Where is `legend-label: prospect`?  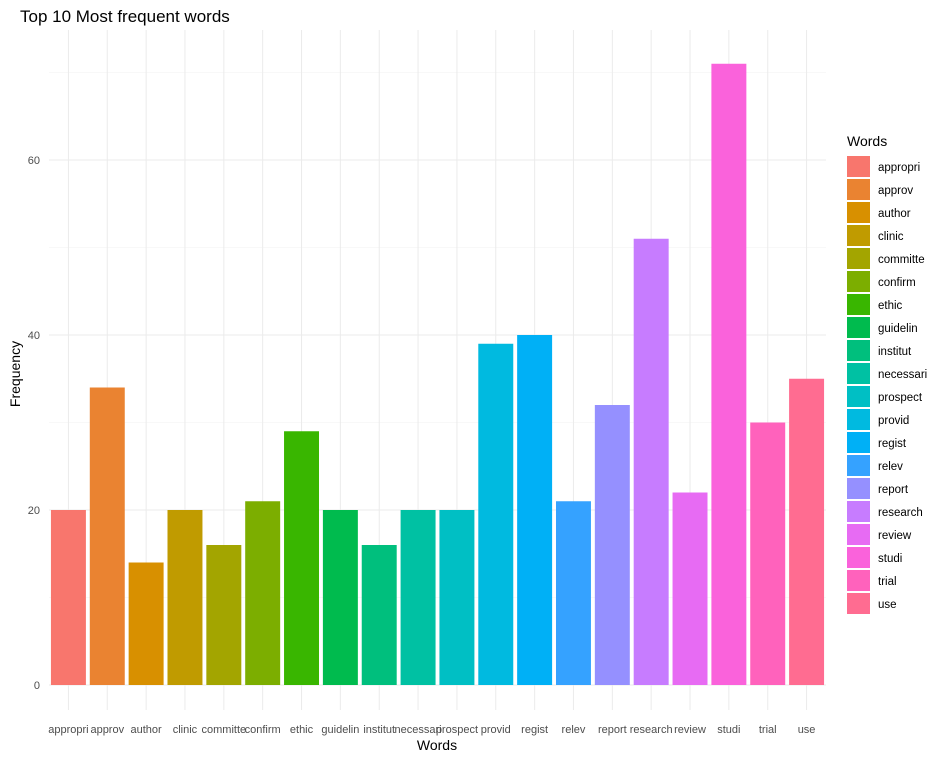
legend-label: prospect is located at coordinates (900, 398).